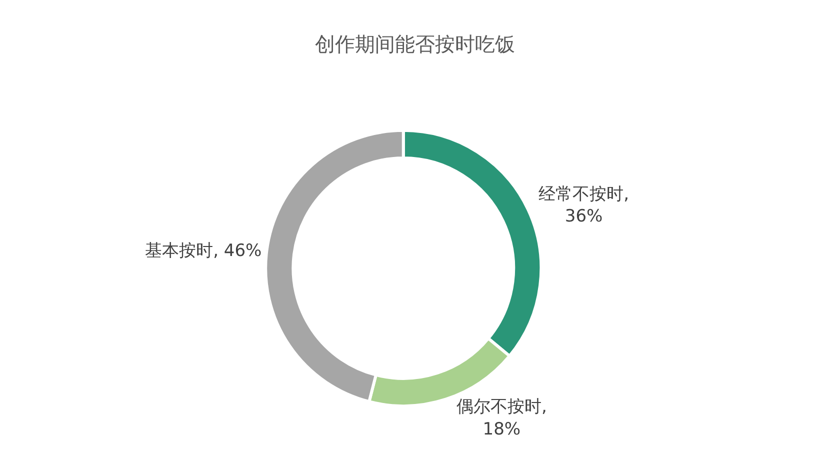 The height and width of the screenshot is (460, 830). What do you see at coordinates (203, 250) in the screenshot?
I see `slice-label: 基本按时, 46%` at bounding box center [203, 250].